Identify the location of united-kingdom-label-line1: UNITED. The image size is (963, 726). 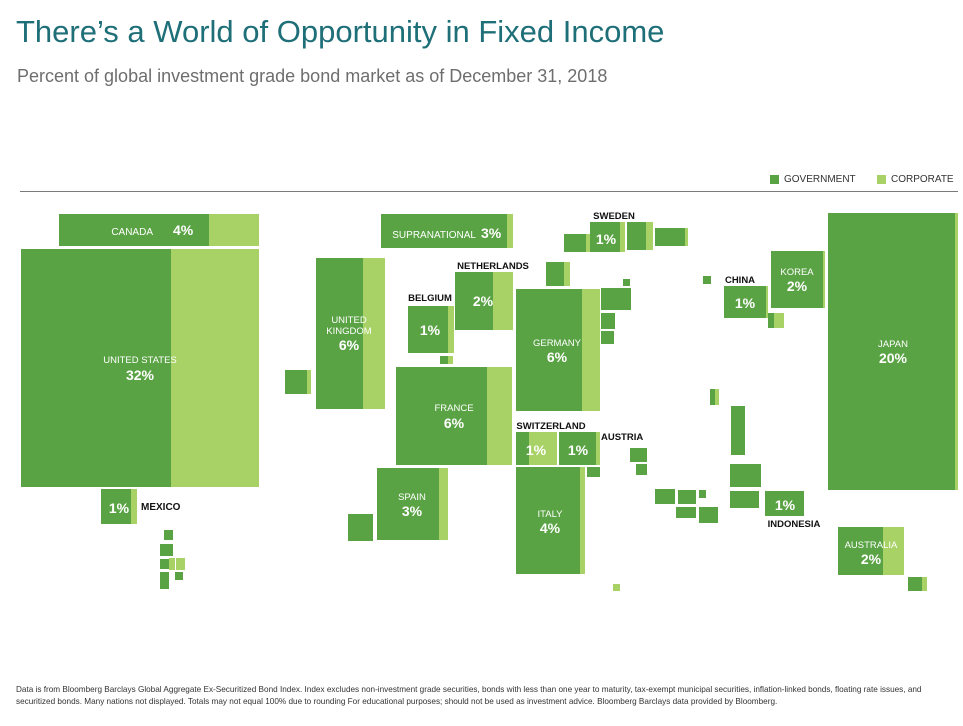
(349, 320).